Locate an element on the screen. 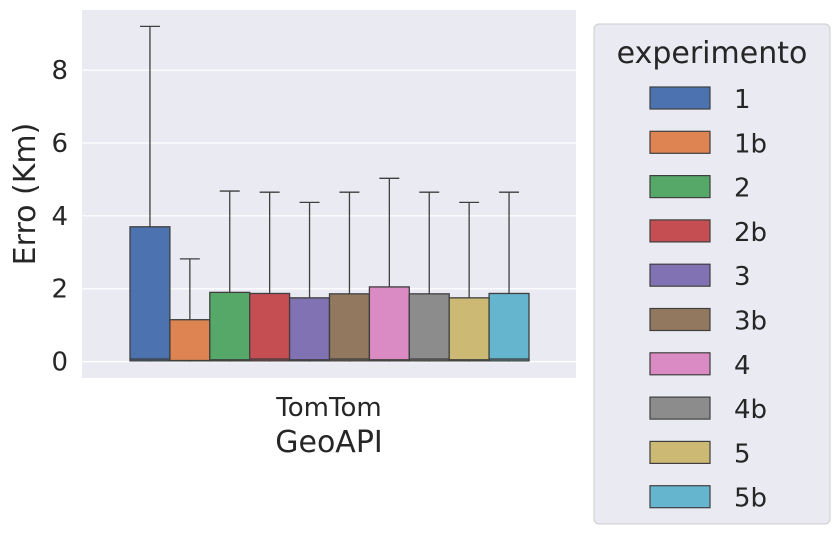 Image resolution: width=839 pixels, height=535 pixels. legend-label: 4 is located at coordinates (742, 366).